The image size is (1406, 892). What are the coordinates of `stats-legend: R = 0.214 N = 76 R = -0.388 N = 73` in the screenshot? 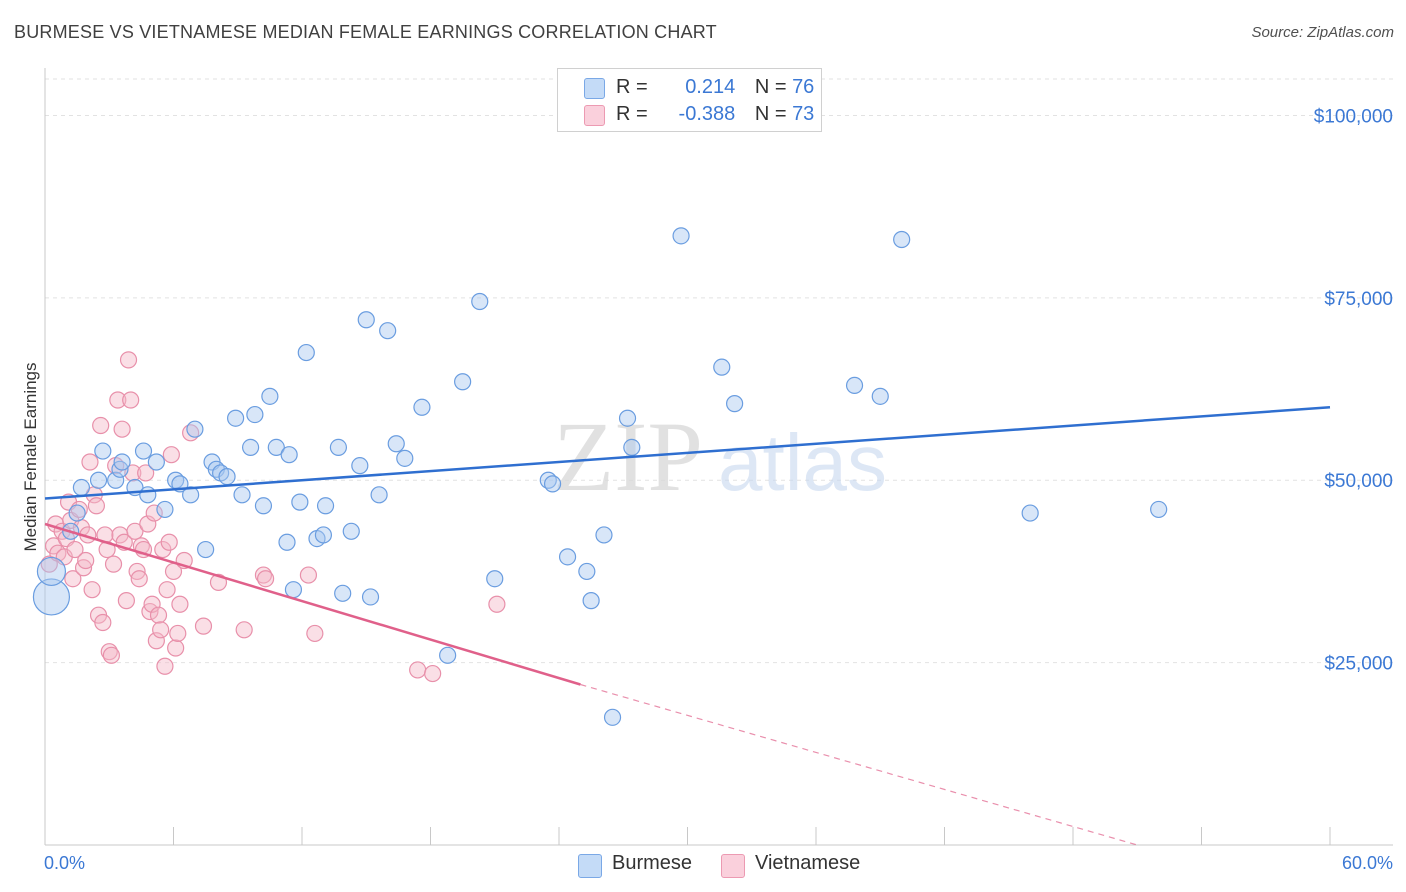 It's located at (689, 100).